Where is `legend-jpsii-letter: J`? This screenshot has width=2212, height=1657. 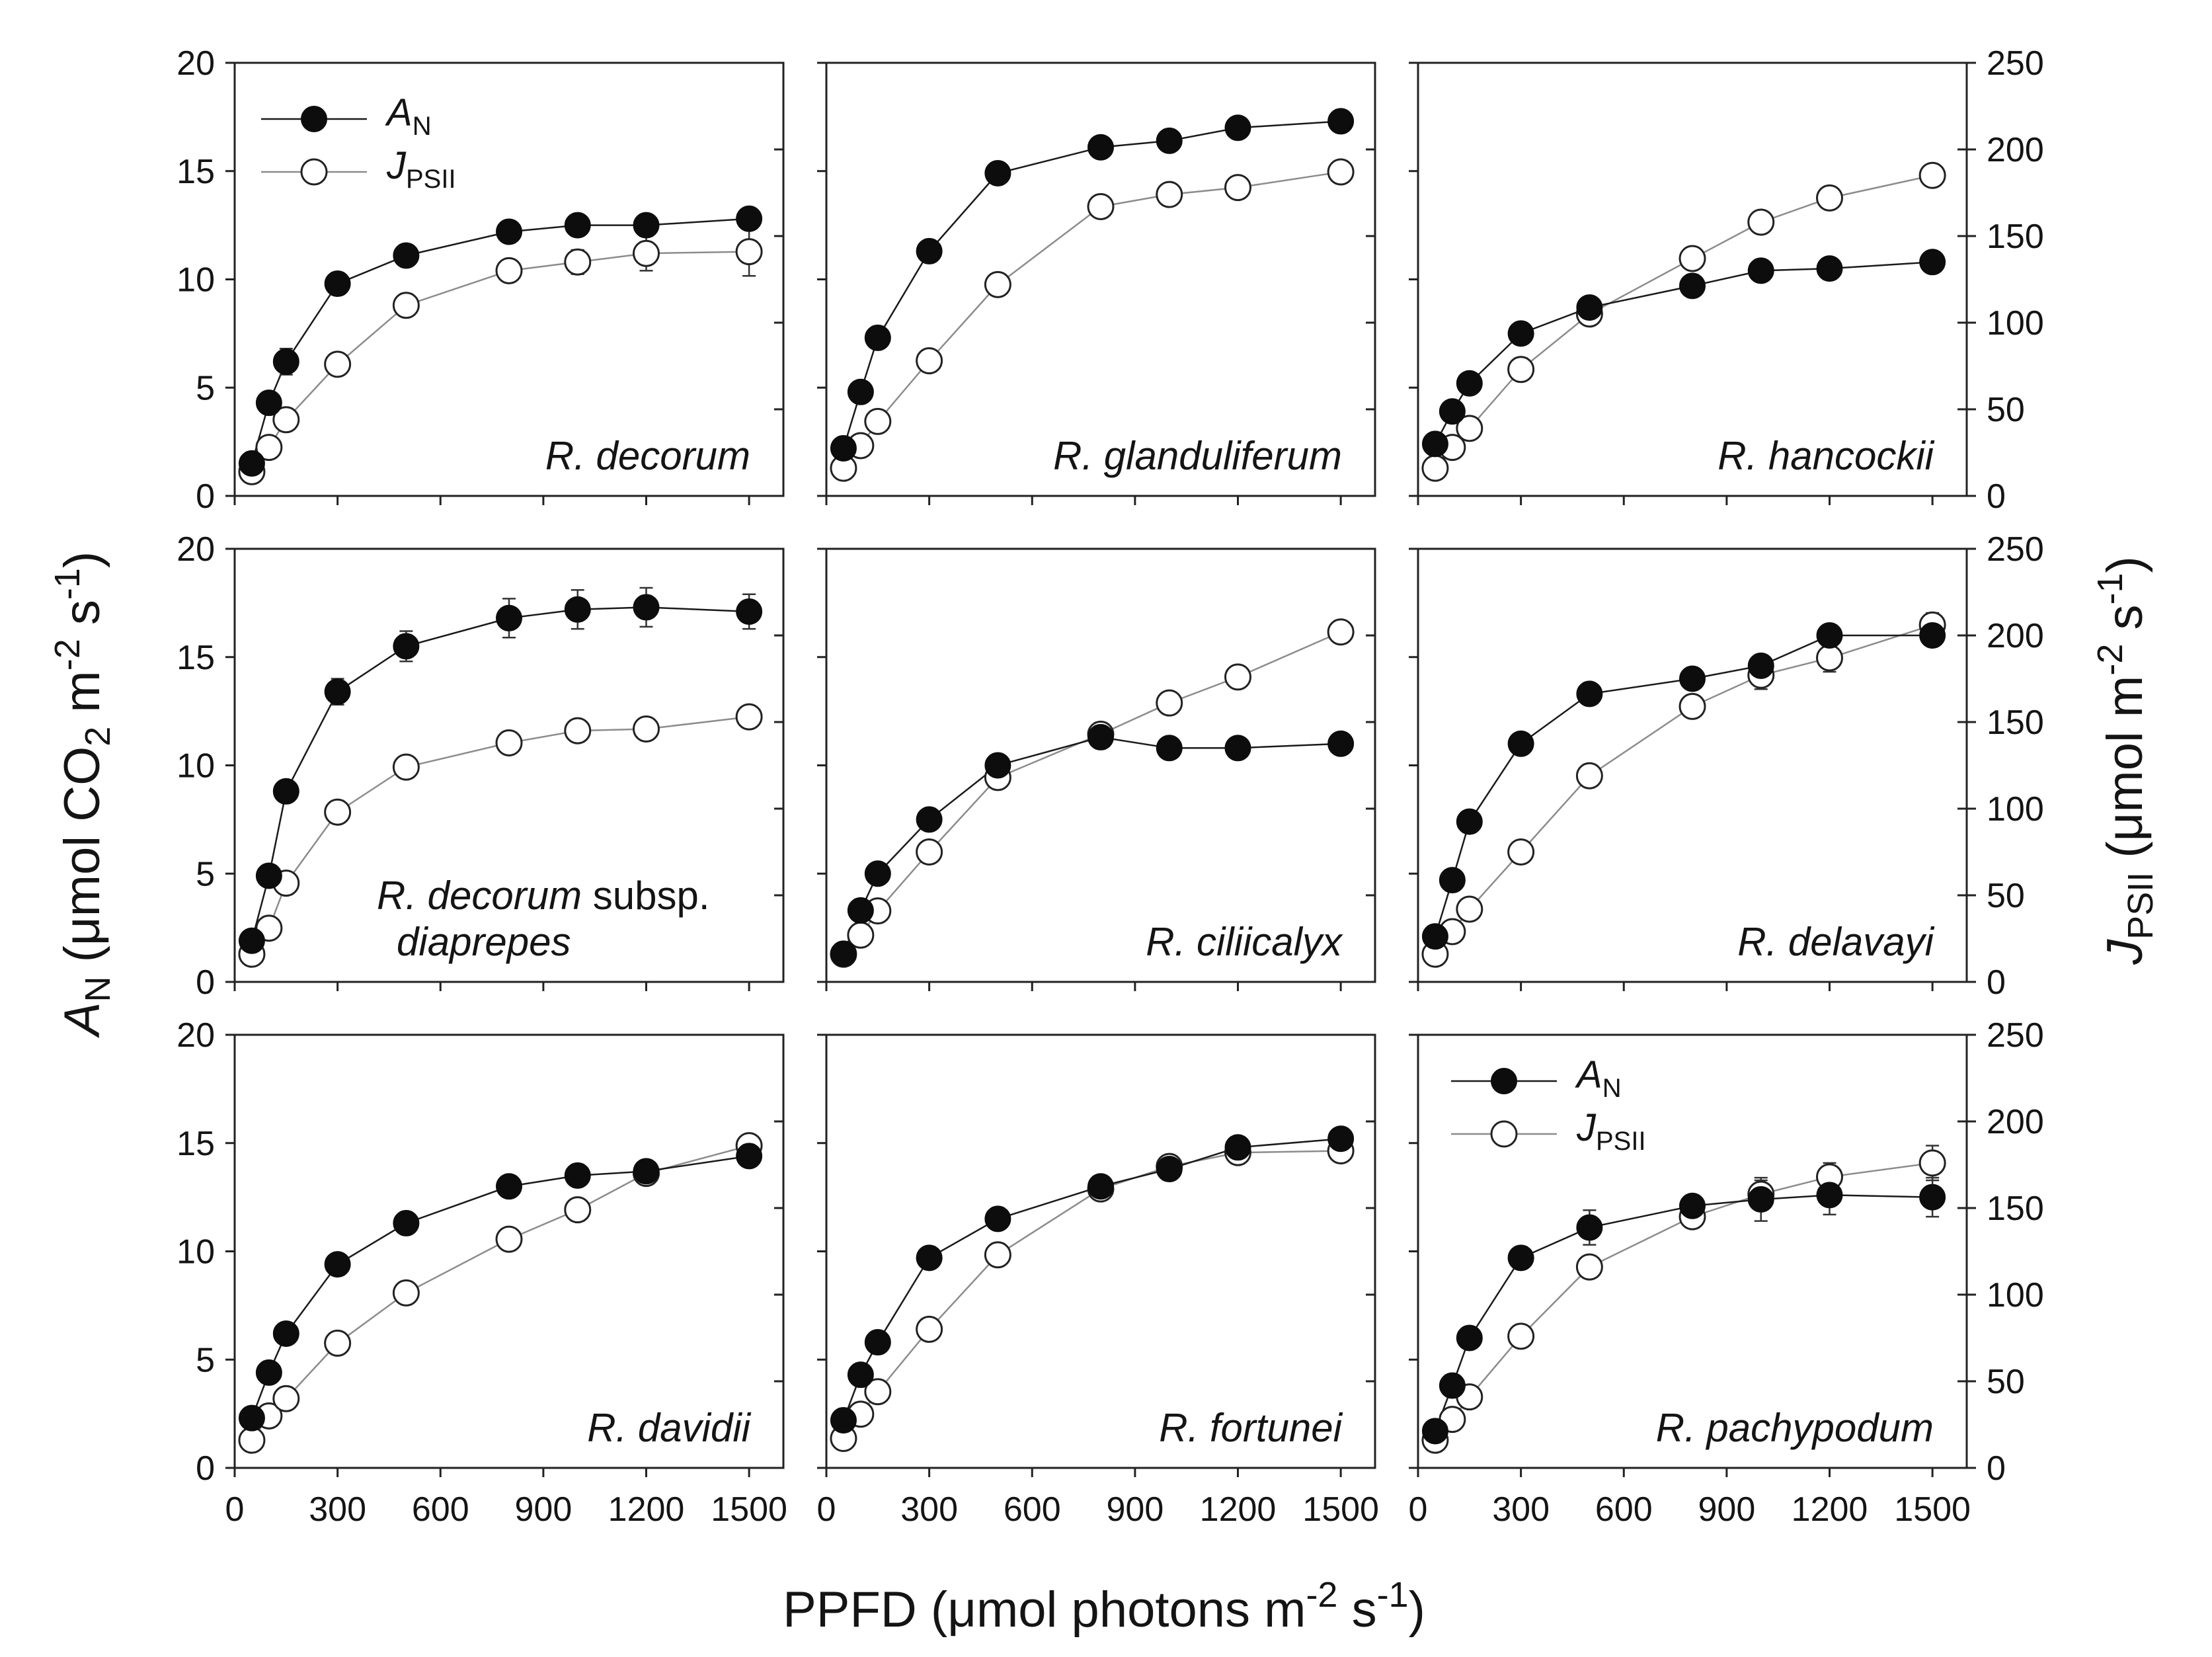 legend-jpsii-letter: J is located at coordinates (1586, 1127).